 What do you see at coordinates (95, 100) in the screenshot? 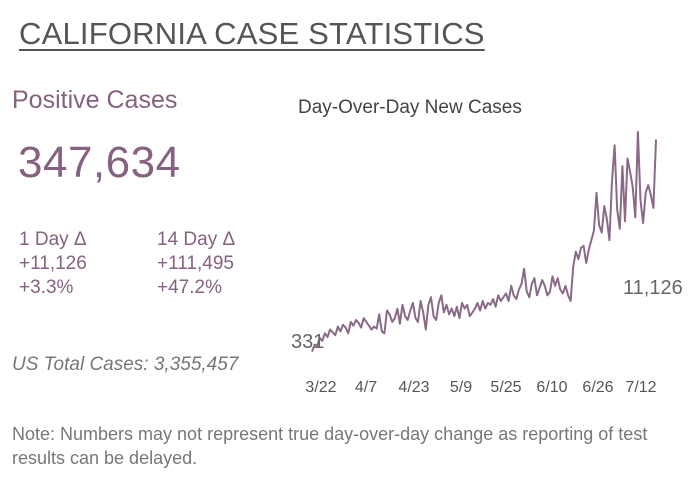
I see `positive-cases-label: Positive Cases` at bounding box center [95, 100].